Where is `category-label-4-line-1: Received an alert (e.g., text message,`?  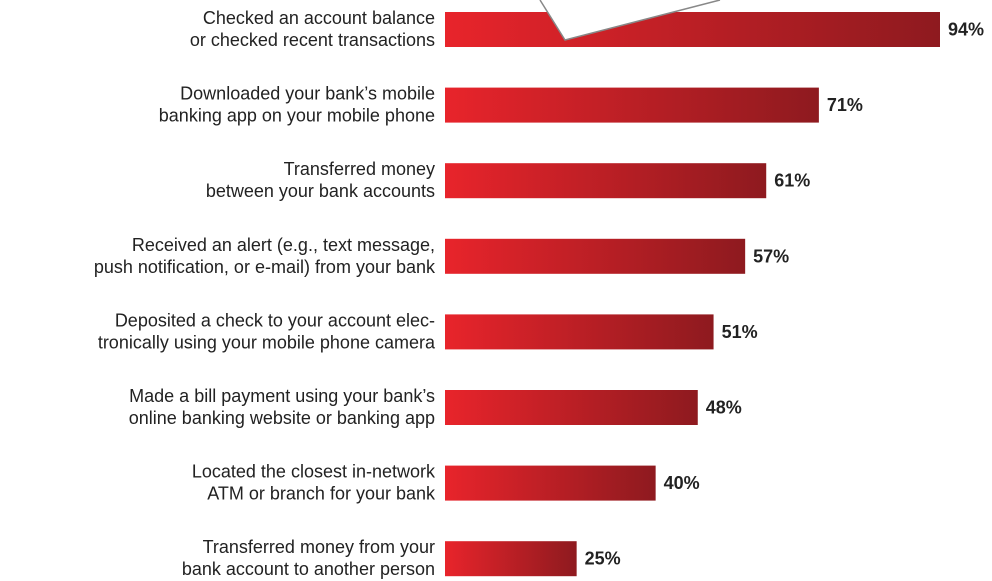
category-label-4-line-1: Received an alert (e.g., text message, is located at coordinates (283, 245).